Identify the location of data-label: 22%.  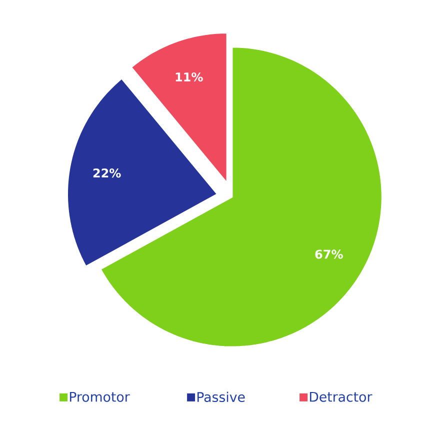
(107, 173).